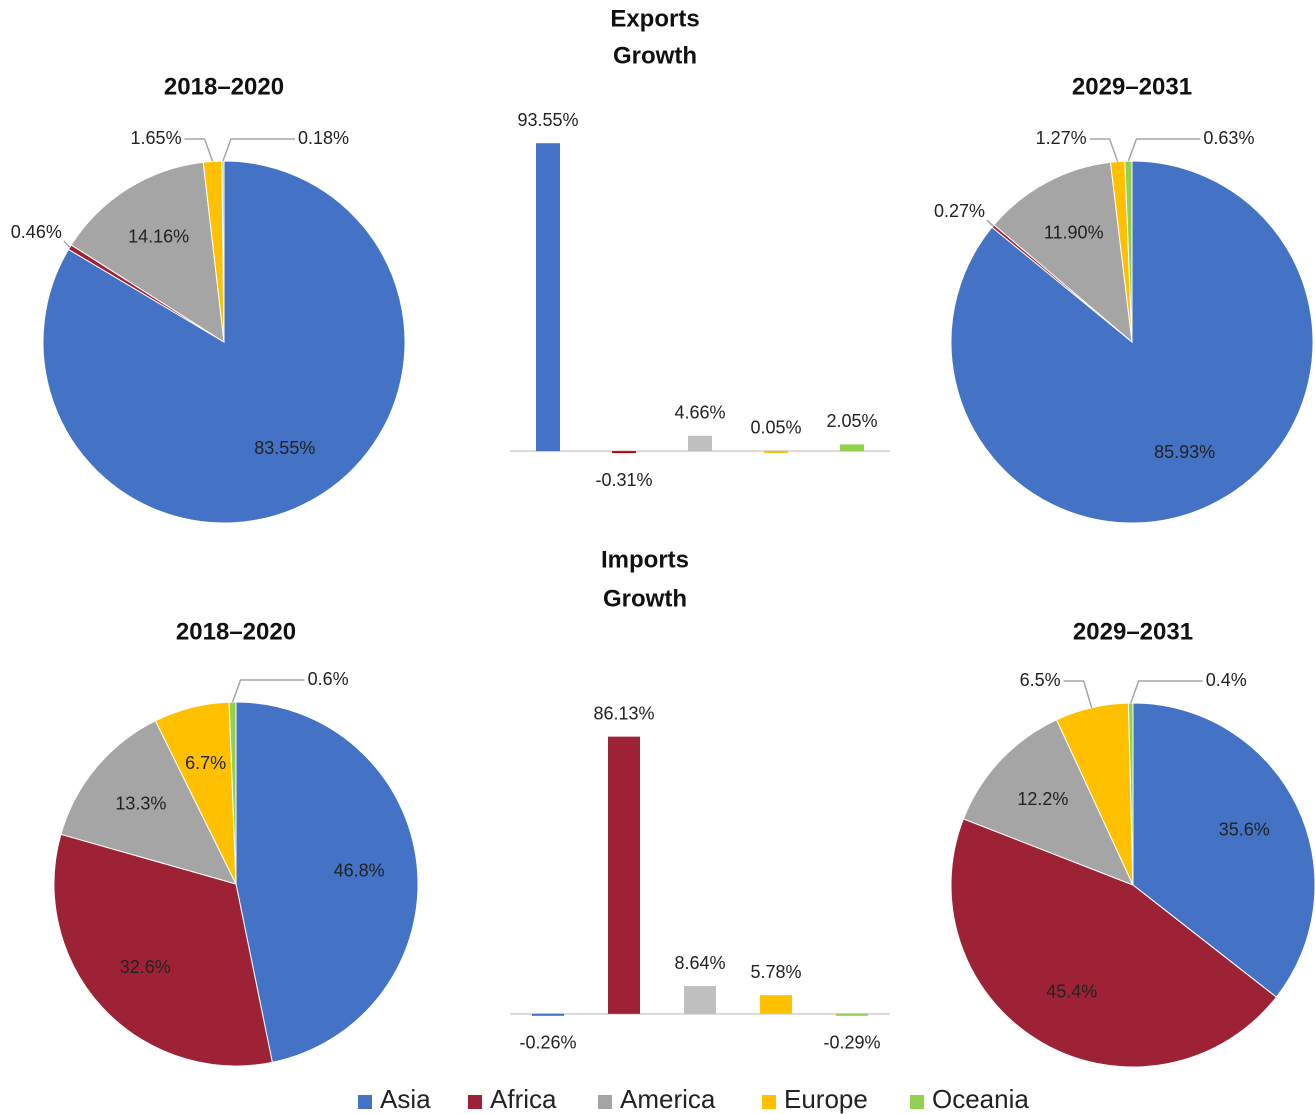  Describe the element at coordinates (1040, 680) in the screenshot. I see `data-label: 6.5%` at that location.